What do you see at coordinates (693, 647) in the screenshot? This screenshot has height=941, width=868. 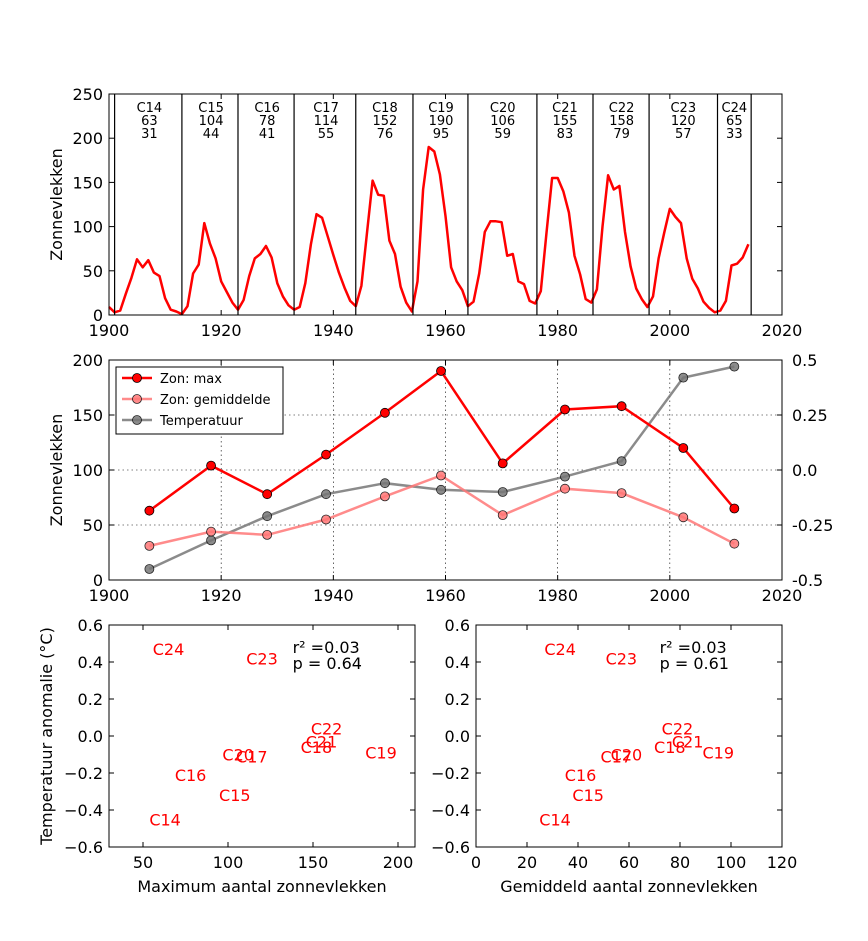 I see `r-squared-label: r² =0.03` at bounding box center [693, 647].